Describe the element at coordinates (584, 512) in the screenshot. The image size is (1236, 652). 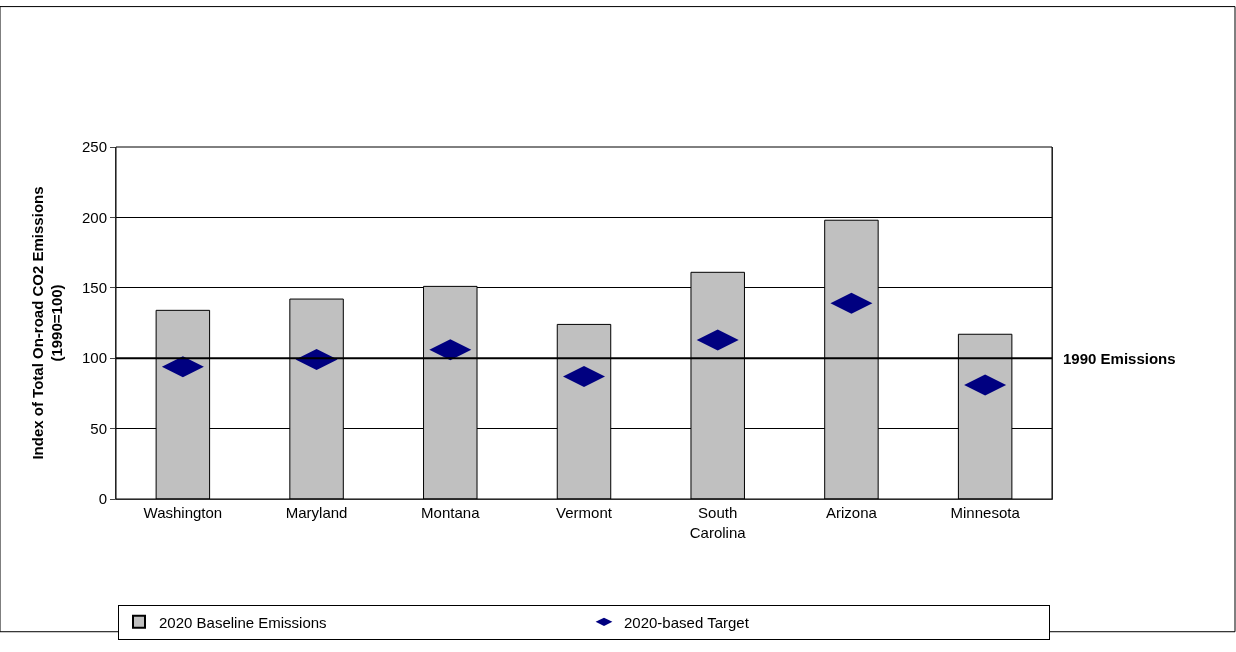
I see `x-tick-label: Vermont` at that location.